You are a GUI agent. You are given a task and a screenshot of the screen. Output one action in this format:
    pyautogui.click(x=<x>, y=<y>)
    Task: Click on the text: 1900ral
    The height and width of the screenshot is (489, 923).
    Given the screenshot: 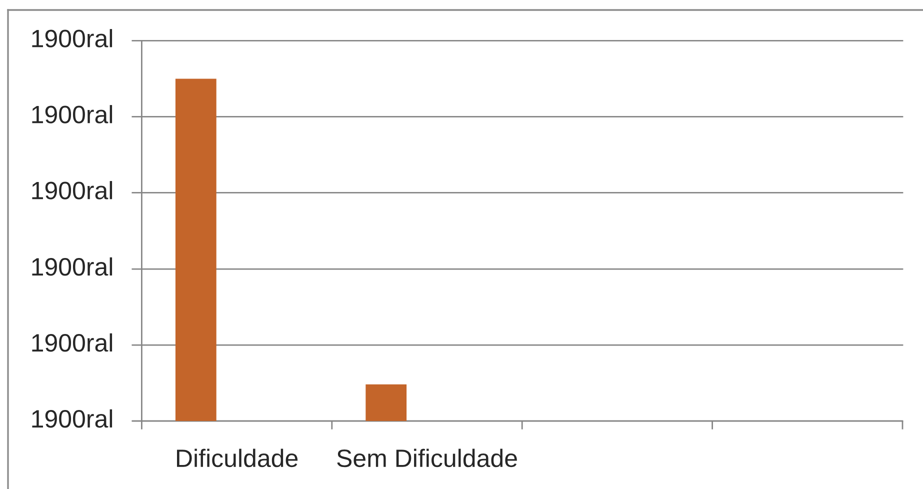 What is the action you would take?
    pyautogui.click(x=72, y=418)
    